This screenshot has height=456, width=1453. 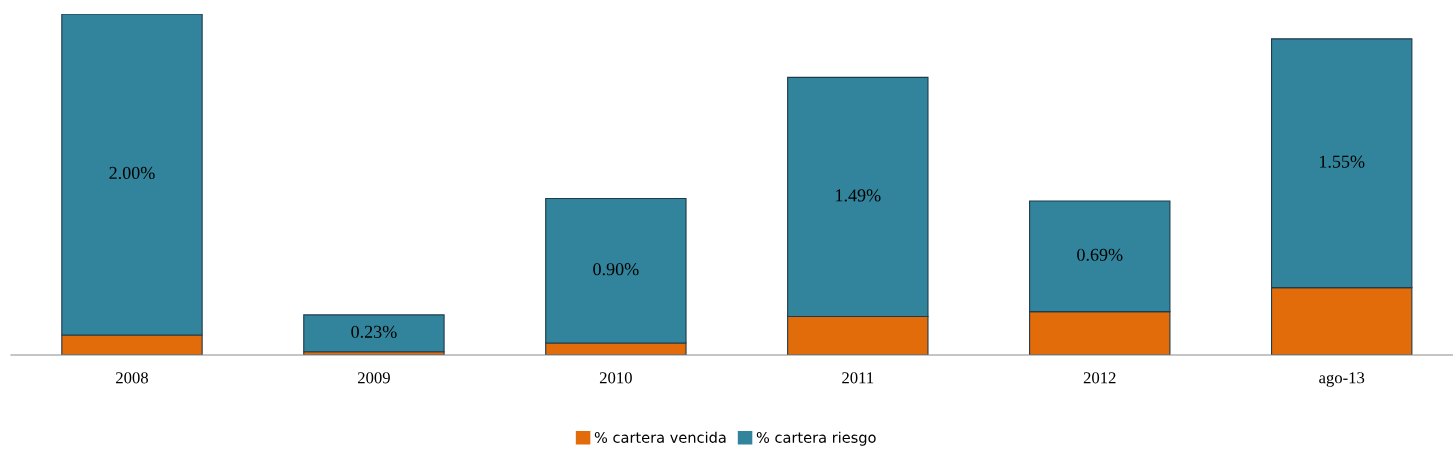 What do you see at coordinates (1099, 378) in the screenshot?
I see `x-tick-label: 2012` at bounding box center [1099, 378].